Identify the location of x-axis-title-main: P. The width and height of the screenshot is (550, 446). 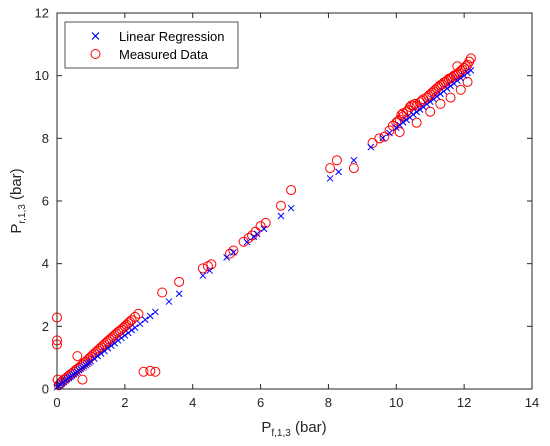
(266, 427).